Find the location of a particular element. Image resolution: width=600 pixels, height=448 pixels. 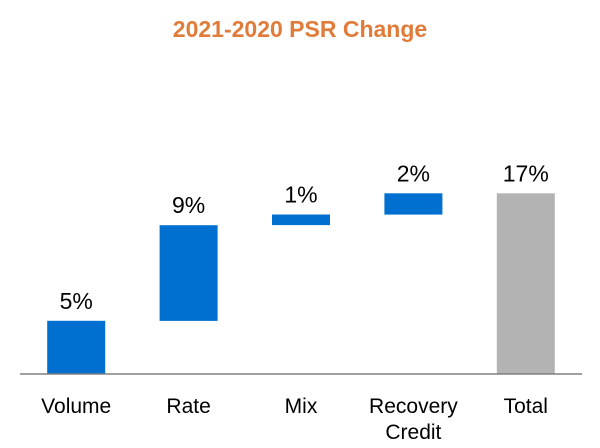

data-label-rate: 9% is located at coordinates (188, 205).